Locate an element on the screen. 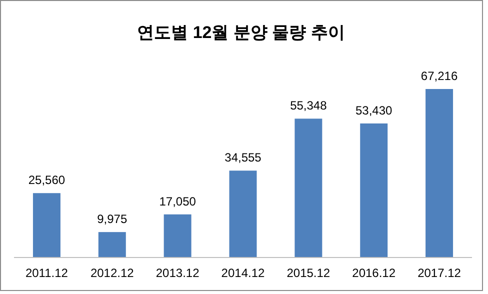 The image size is (488, 294). x-tick-label: 2012.12 is located at coordinates (112, 273).